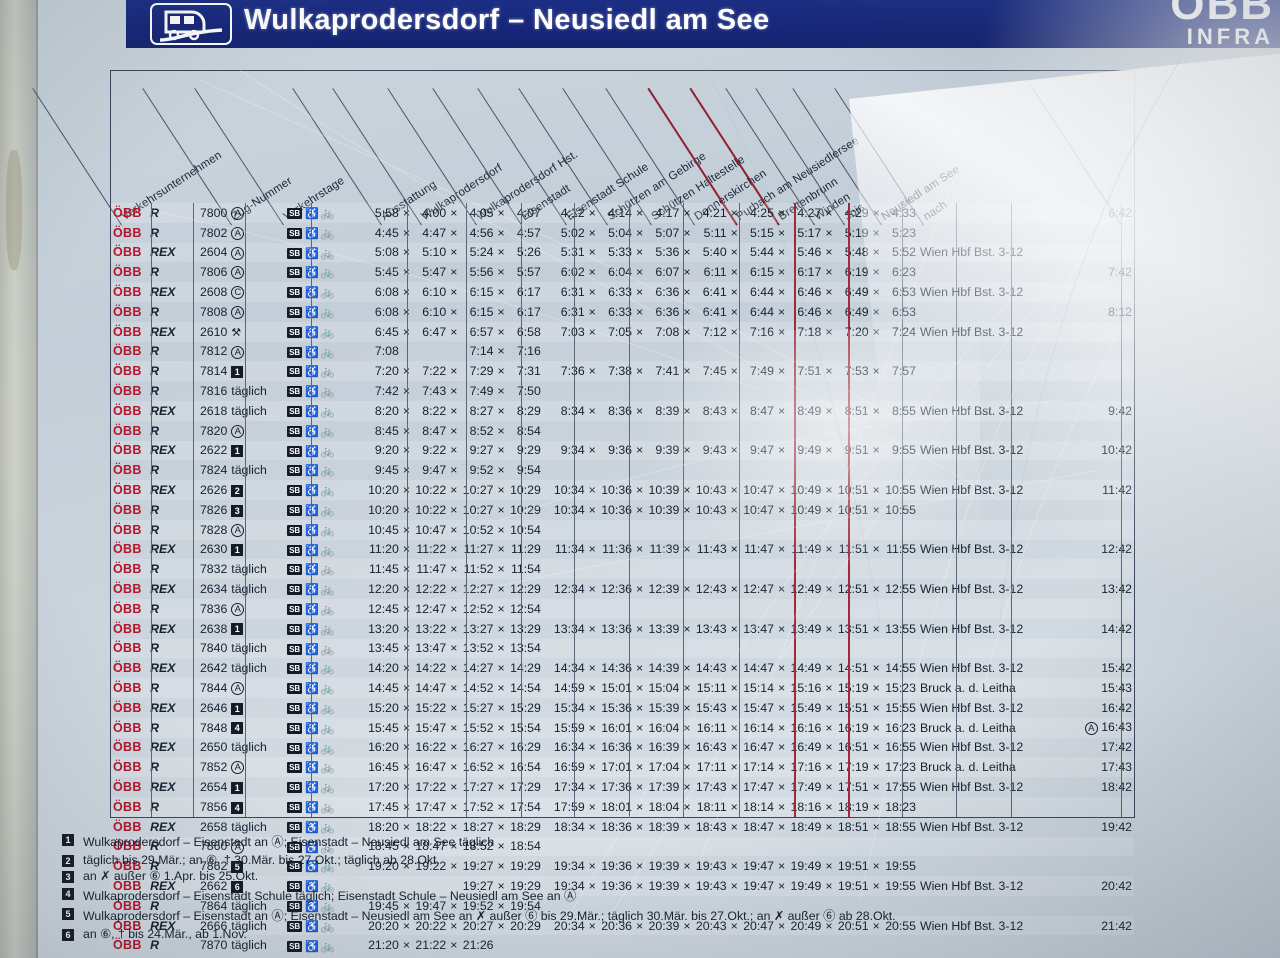 This screenshot has width=1280, height=958. What do you see at coordinates (758, 668) in the screenshot?
I see `time-cell: 14:47` at bounding box center [758, 668].